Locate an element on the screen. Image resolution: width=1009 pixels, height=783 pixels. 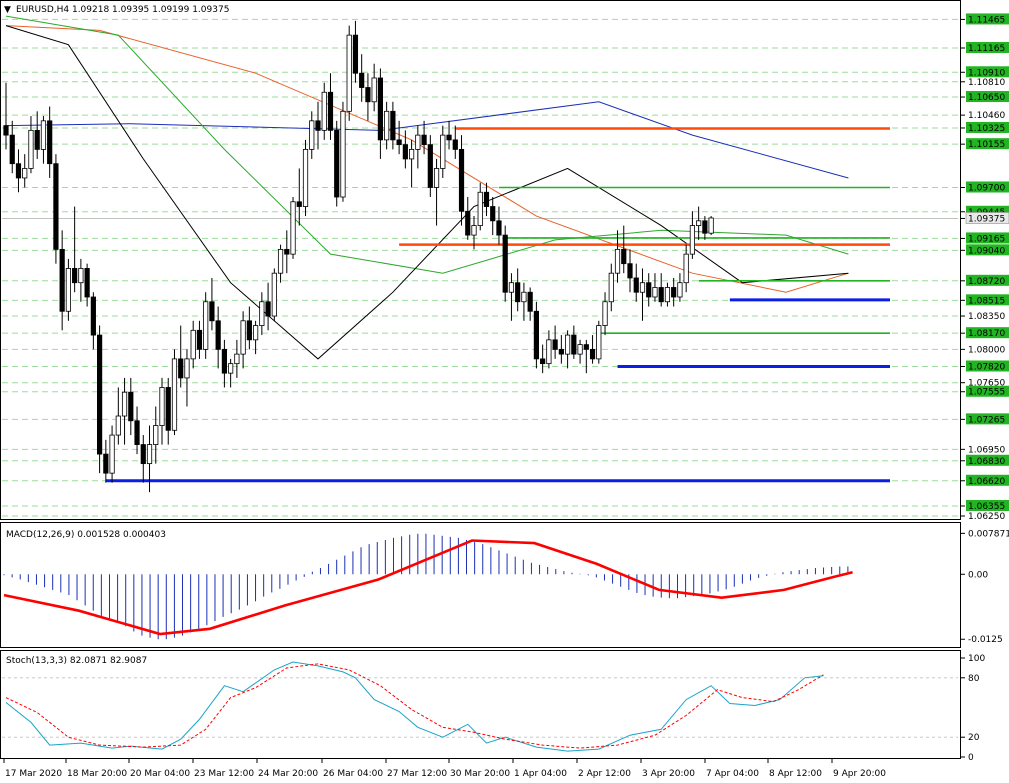
stoch-panel is located at coordinates (480, 704).